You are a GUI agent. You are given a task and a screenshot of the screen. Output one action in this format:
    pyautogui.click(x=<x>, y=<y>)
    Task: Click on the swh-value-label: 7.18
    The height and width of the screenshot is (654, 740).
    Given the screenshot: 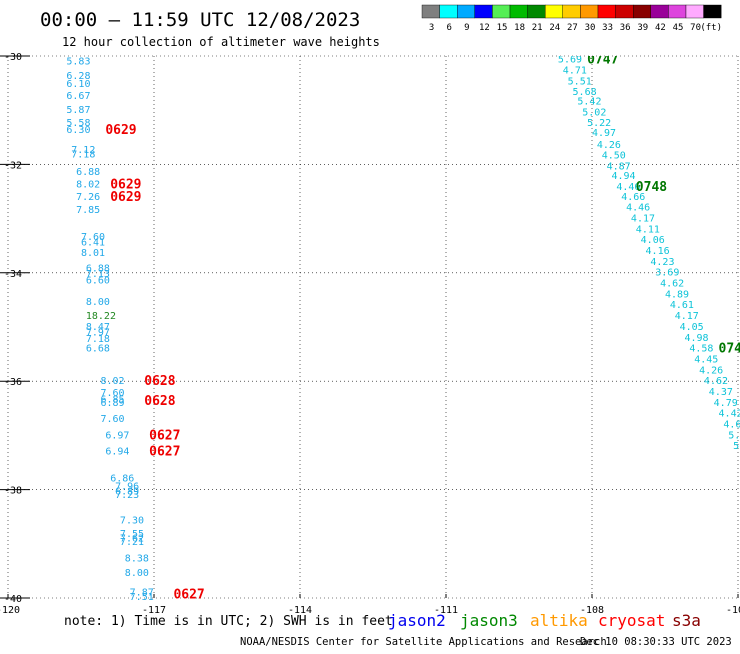 What is the action you would take?
    pyautogui.click(x=83, y=155)
    